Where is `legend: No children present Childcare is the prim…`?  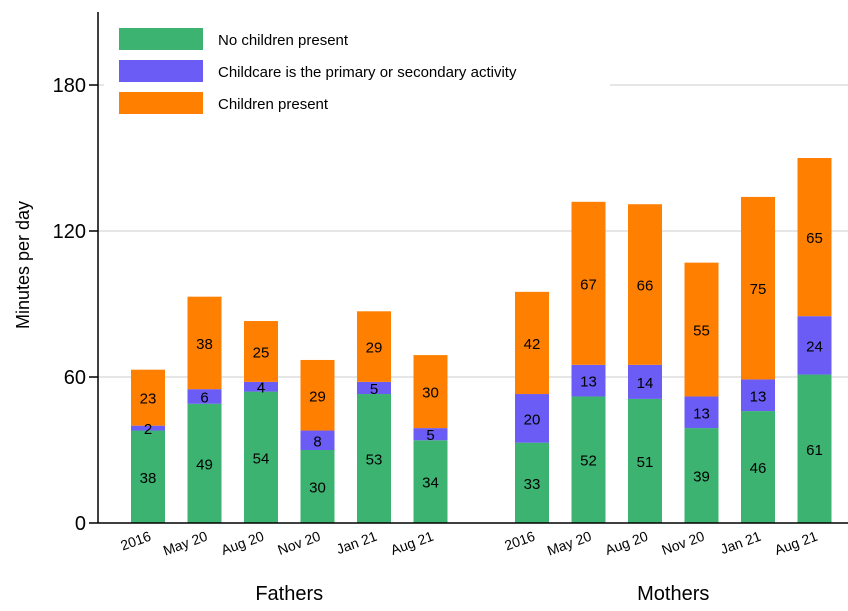
legend: No children present Childcare is the prim… is located at coordinates (357, 69).